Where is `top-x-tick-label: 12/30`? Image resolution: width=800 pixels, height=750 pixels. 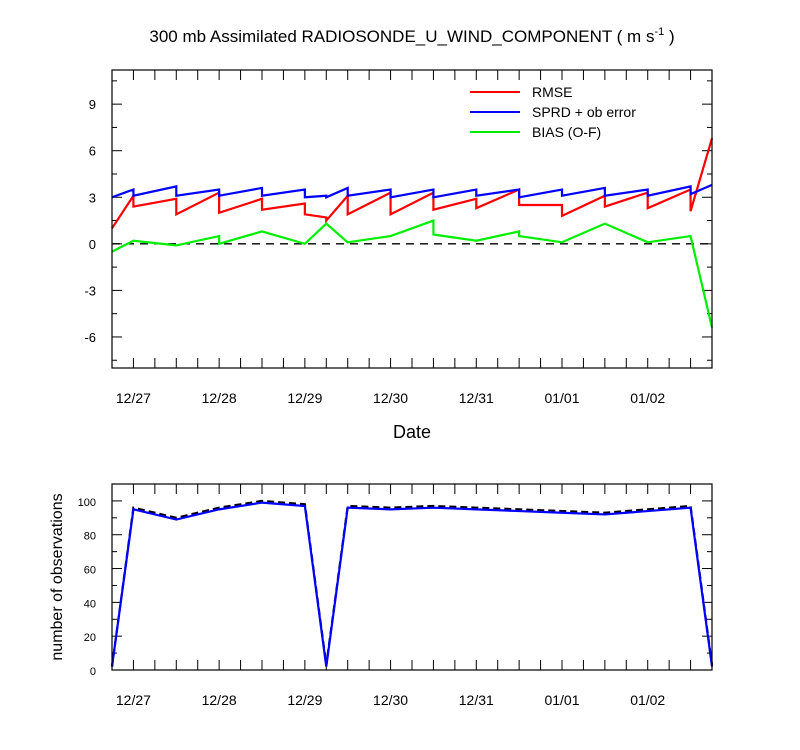
top-x-tick-label: 12/30 is located at coordinates (390, 398).